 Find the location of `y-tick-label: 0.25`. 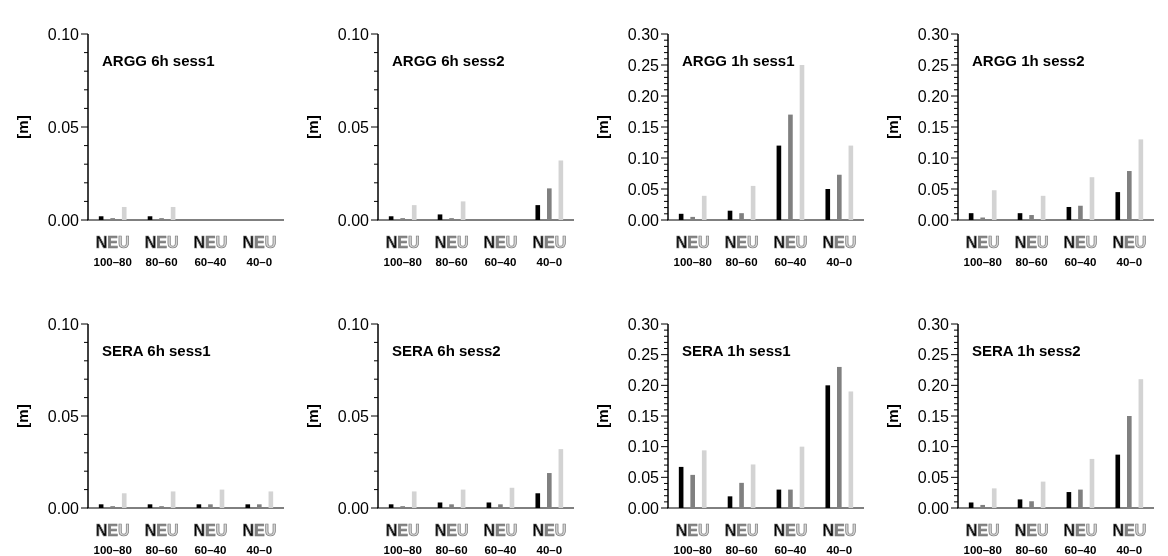

y-tick-label: 0.25 is located at coordinates (643, 65).